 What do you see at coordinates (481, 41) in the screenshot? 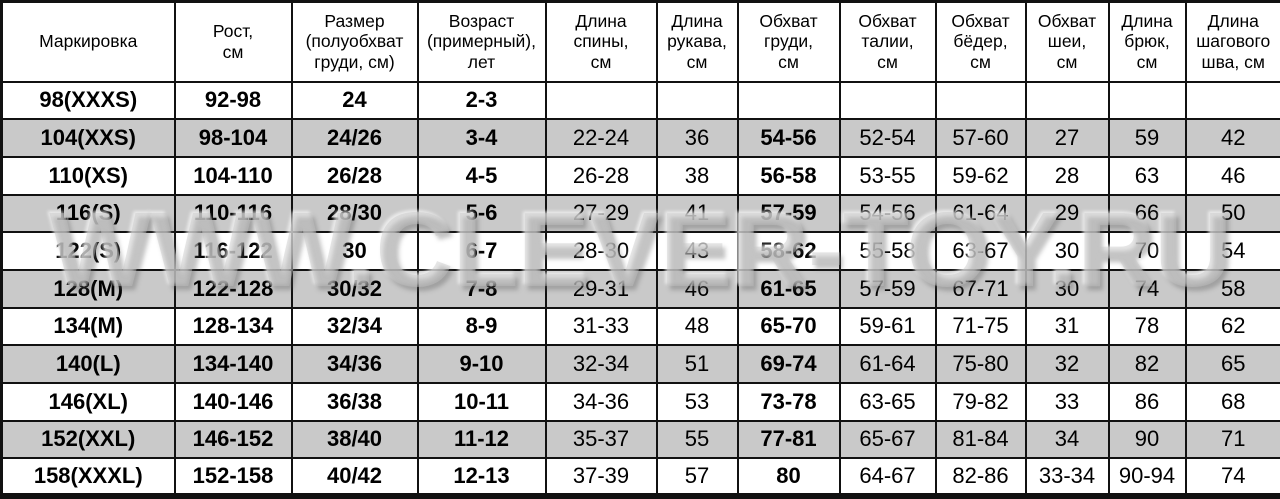
I see `column-header-4: Возраст (примерный), лет` at bounding box center [481, 41].